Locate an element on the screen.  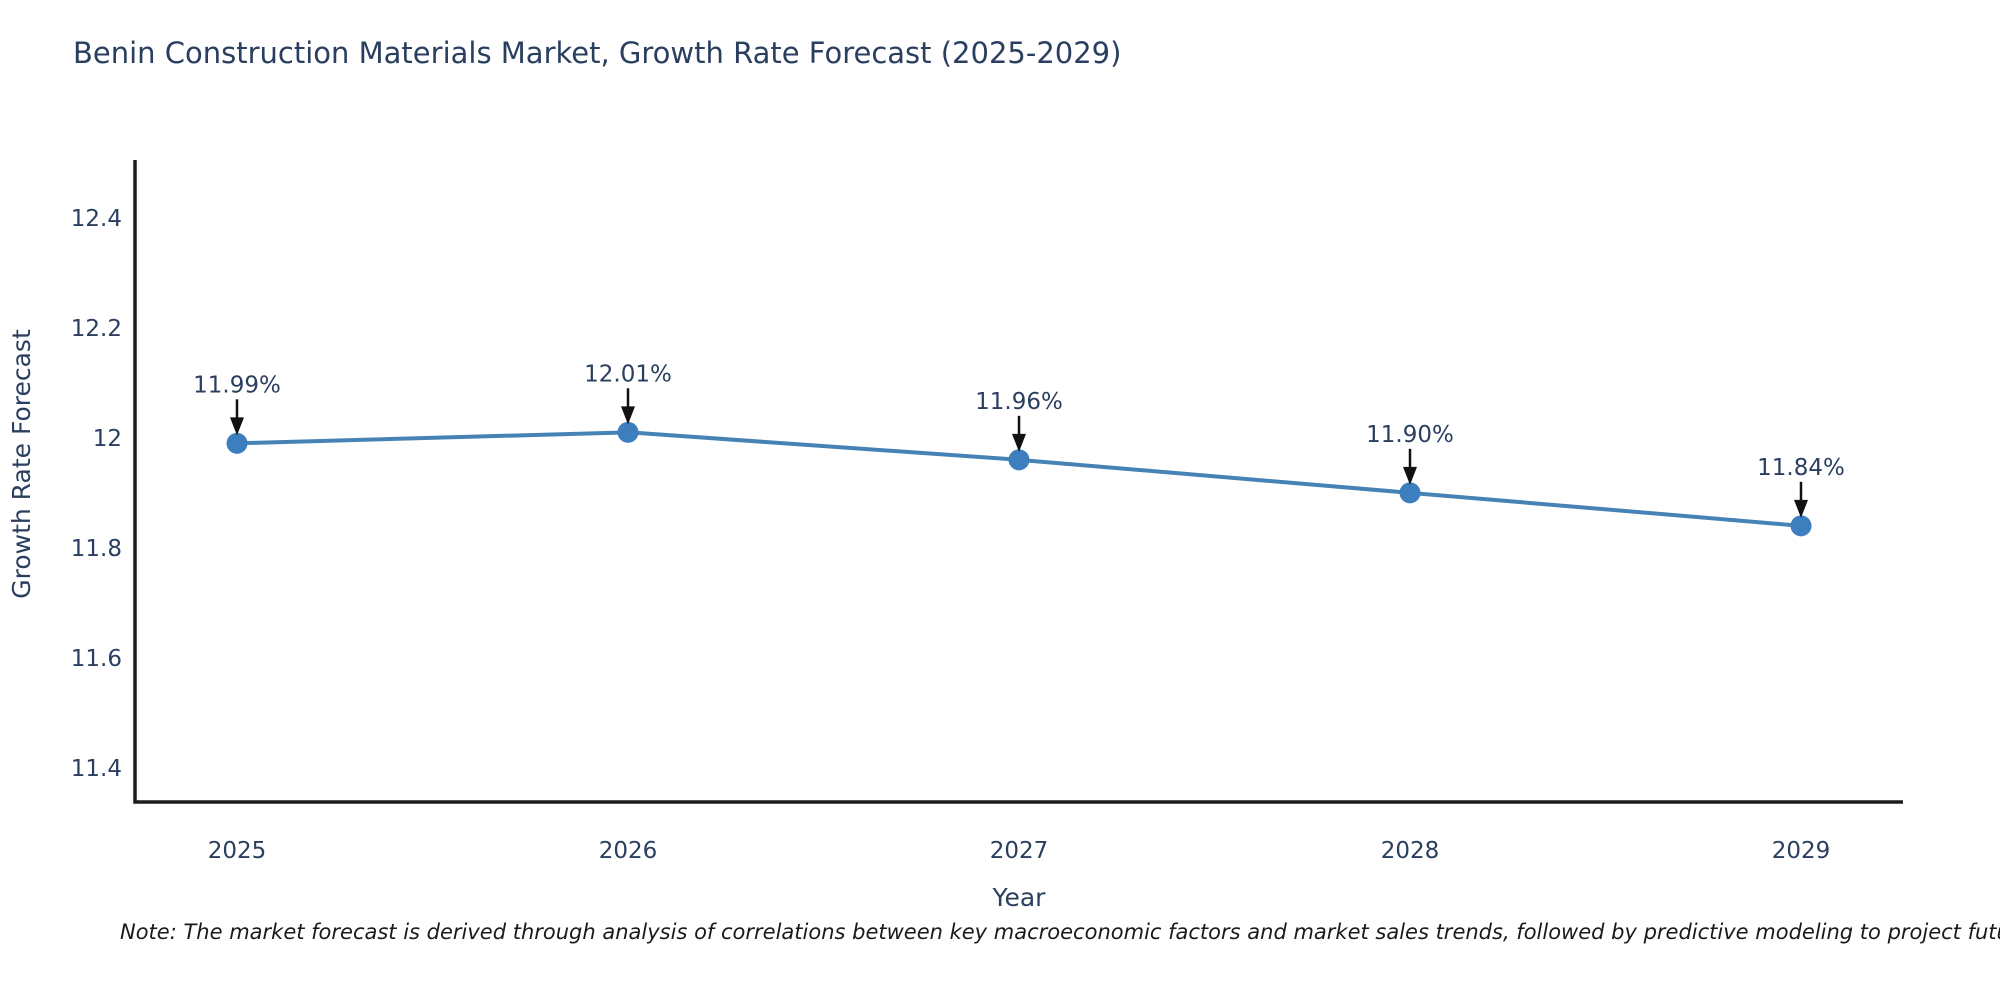
y-tick-label: 12.4 is located at coordinates (96, 219).